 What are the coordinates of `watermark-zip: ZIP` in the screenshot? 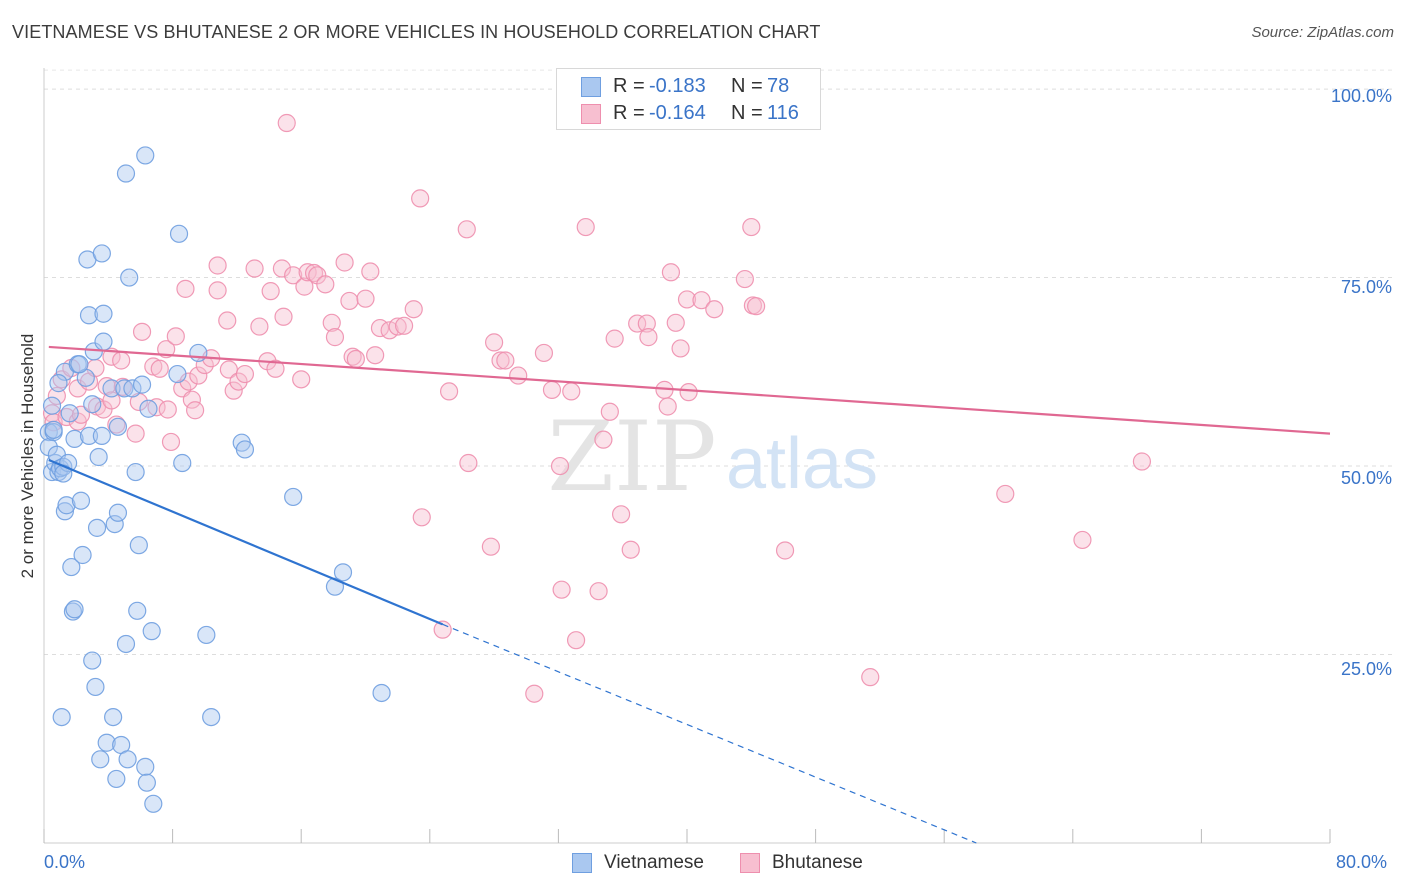 It's located at (631, 457).